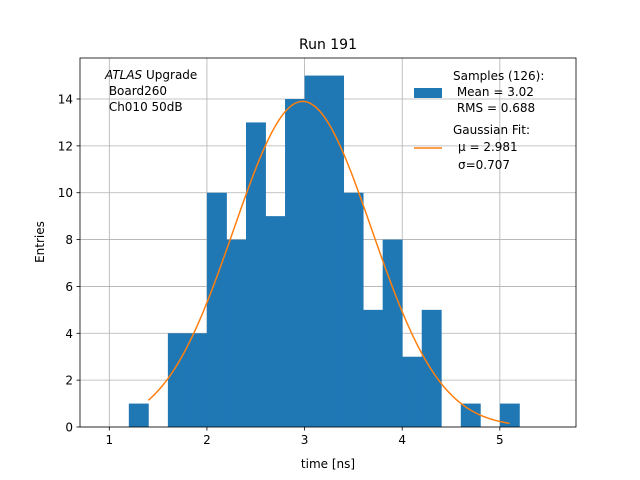 This screenshot has height=480, width=640. What do you see at coordinates (428, 93) in the screenshot?
I see `legend-hist-swatch` at bounding box center [428, 93].